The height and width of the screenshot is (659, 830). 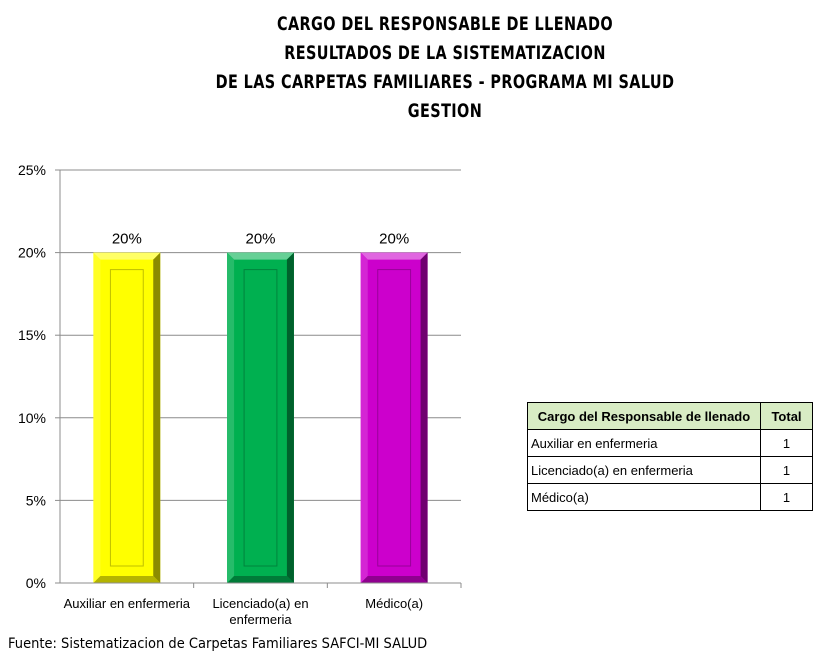 What do you see at coordinates (445, 24) in the screenshot?
I see `title-line-1: CARGO DEL RESPONSABLE DE LLENADO` at bounding box center [445, 24].